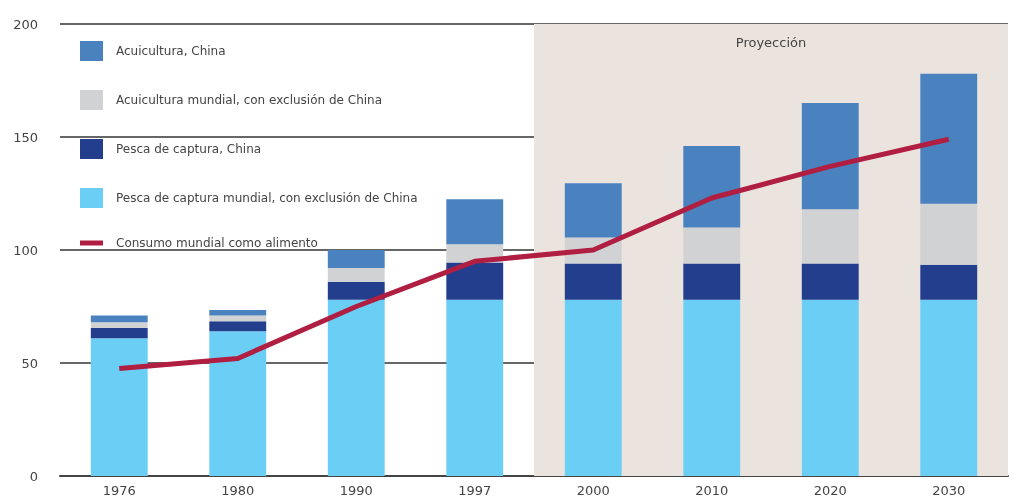  What do you see at coordinates (25, 250) in the screenshot?
I see `y-tick-label: 100` at bounding box center [25, 250].